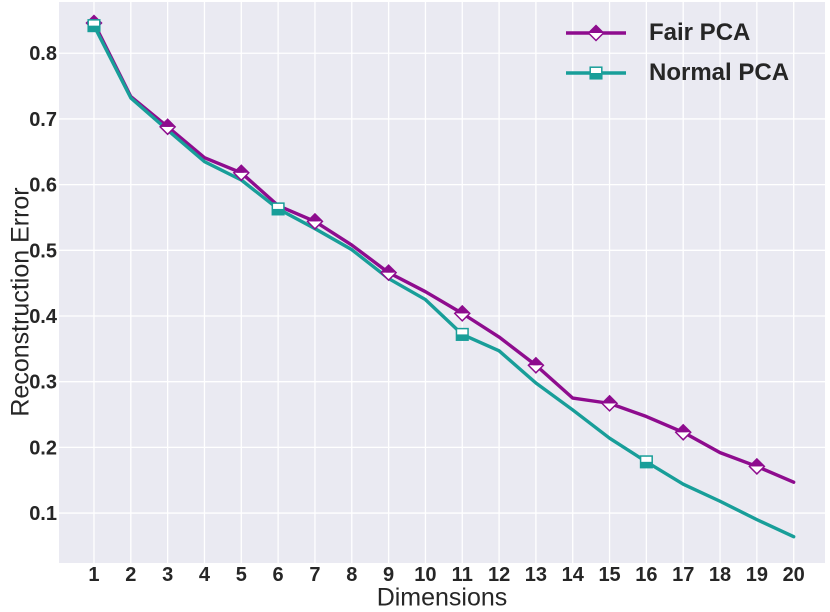 Image resolution: width=830 pixels, height=612 pixels. I want to click on x-tick-label: 1, so click(93, 575).